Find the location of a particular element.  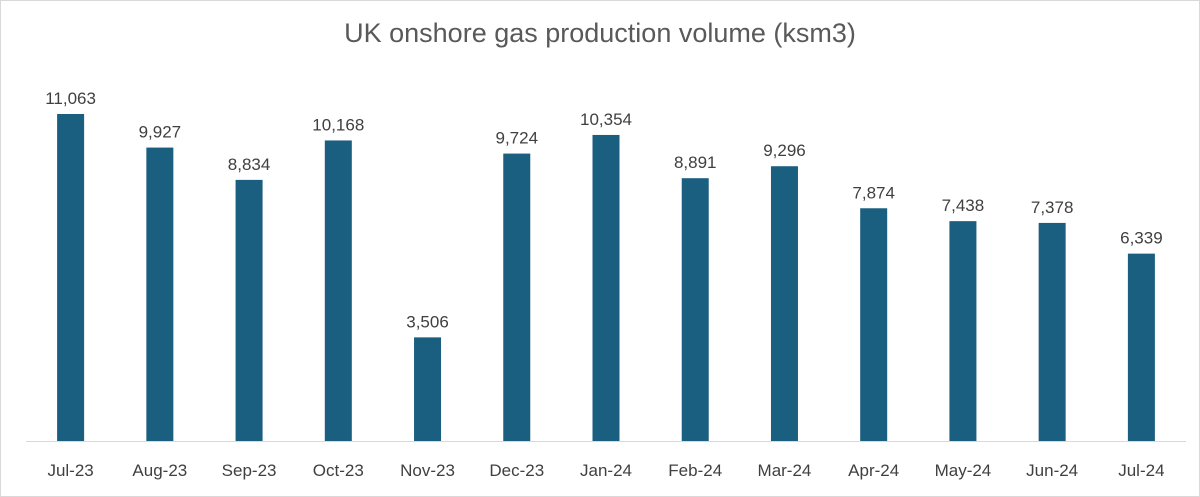

value-label-feb-24: 8,891 is located at coordinates (695, 162).